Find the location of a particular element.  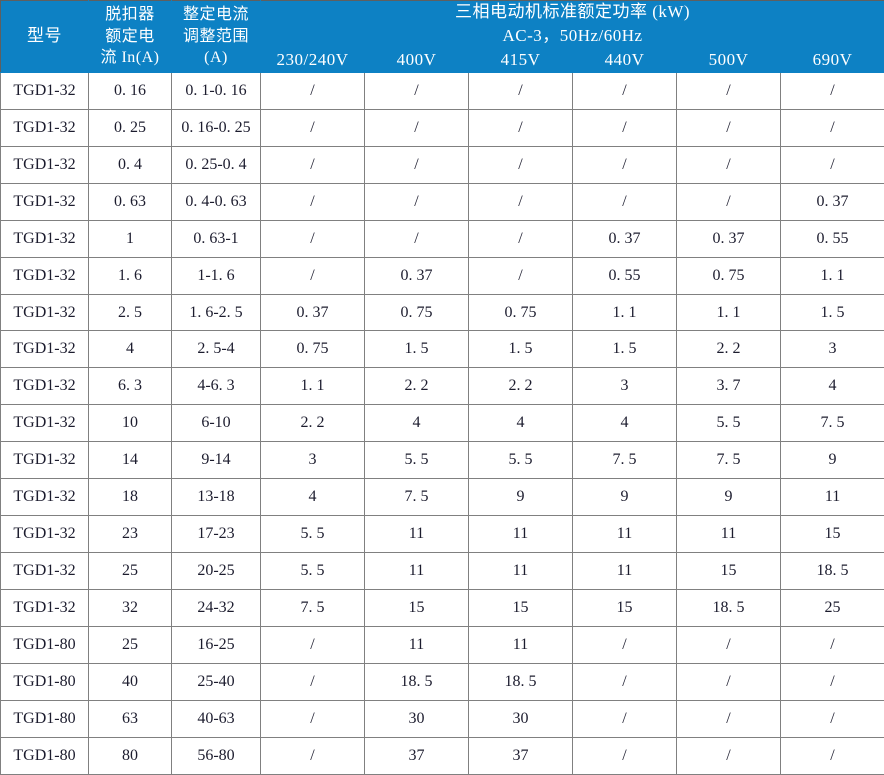

cell-rated-current: 25 is located at coordinates (130, 571).